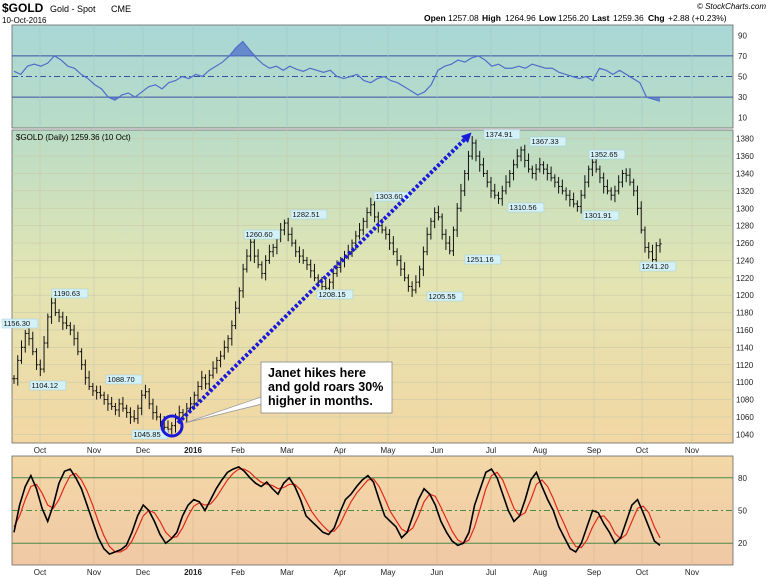 The width and height of the screenshot is (768, 577). What do you see at coordinates (573, 18) in the screenshot?
I see `low-value: 1256.20` at bounding box center [573, 18].